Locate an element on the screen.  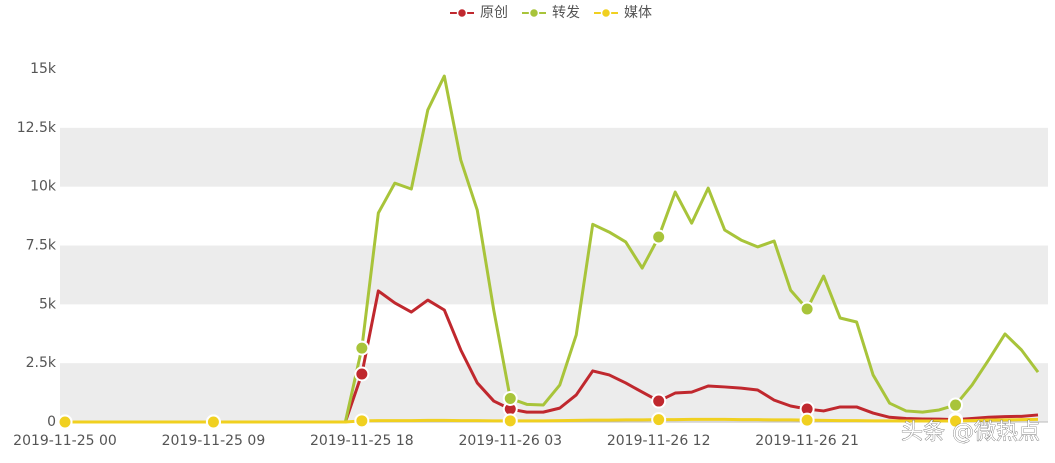
y-tick-label: 7.5k is located at coordinates (41, 246).